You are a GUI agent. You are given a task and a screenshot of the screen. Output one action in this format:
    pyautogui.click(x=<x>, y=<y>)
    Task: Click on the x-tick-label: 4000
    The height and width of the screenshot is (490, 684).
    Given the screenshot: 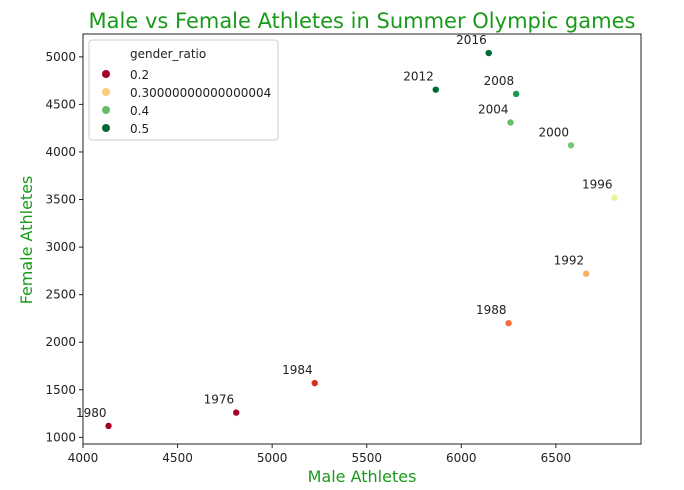 What is the action you would take?
    pyautogui.click(x=83, y=458)
    